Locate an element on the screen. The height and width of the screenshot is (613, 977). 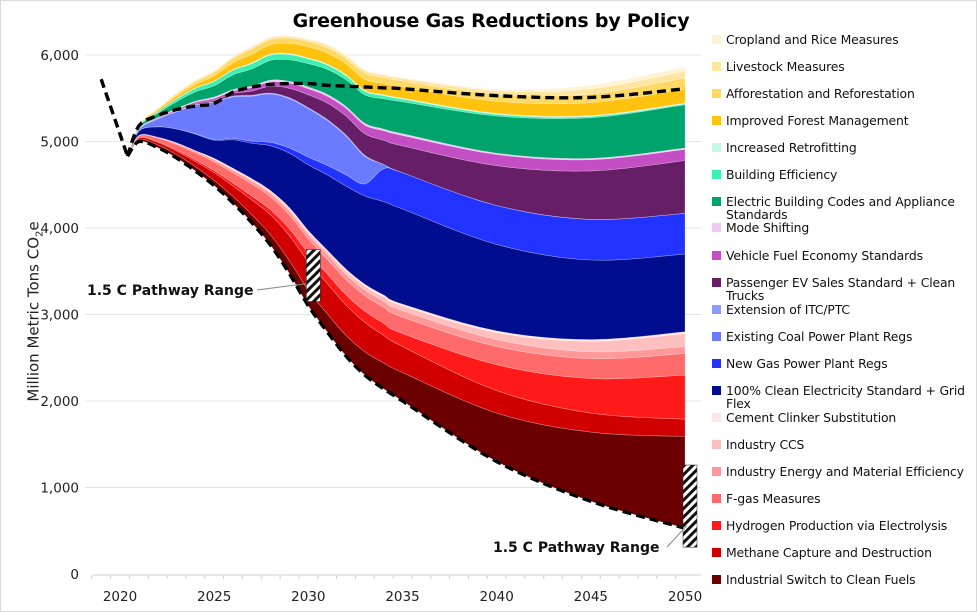
legend-item: Vehicle Fuel Economy Standards is located at coordinates (841, 255).